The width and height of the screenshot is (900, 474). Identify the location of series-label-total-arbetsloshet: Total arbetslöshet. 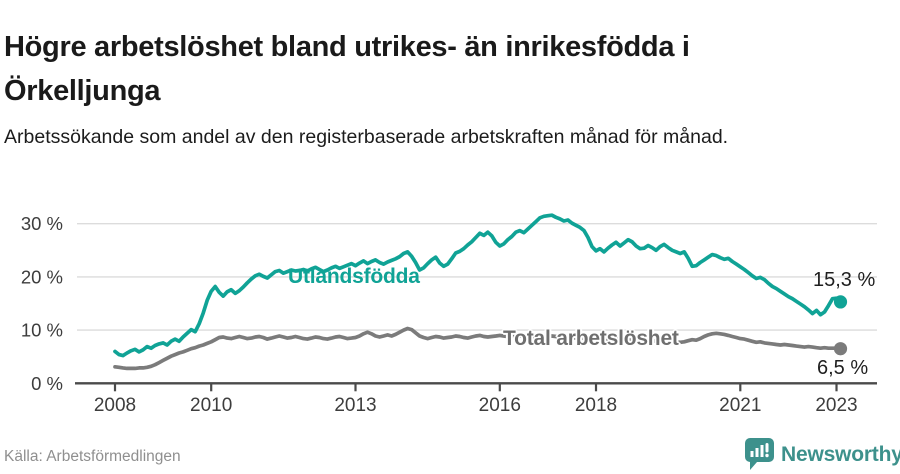
(591, 338).